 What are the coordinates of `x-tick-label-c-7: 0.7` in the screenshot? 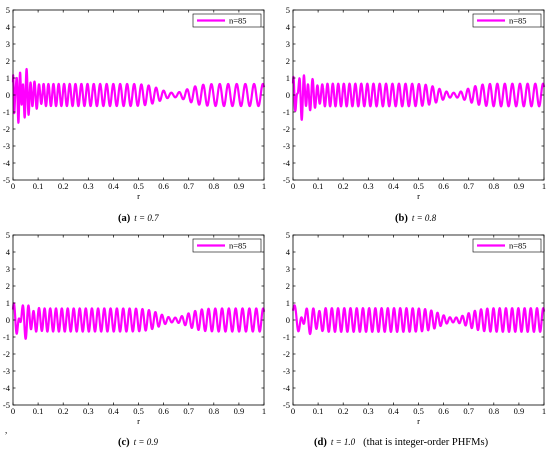 It's located at (188, 411).